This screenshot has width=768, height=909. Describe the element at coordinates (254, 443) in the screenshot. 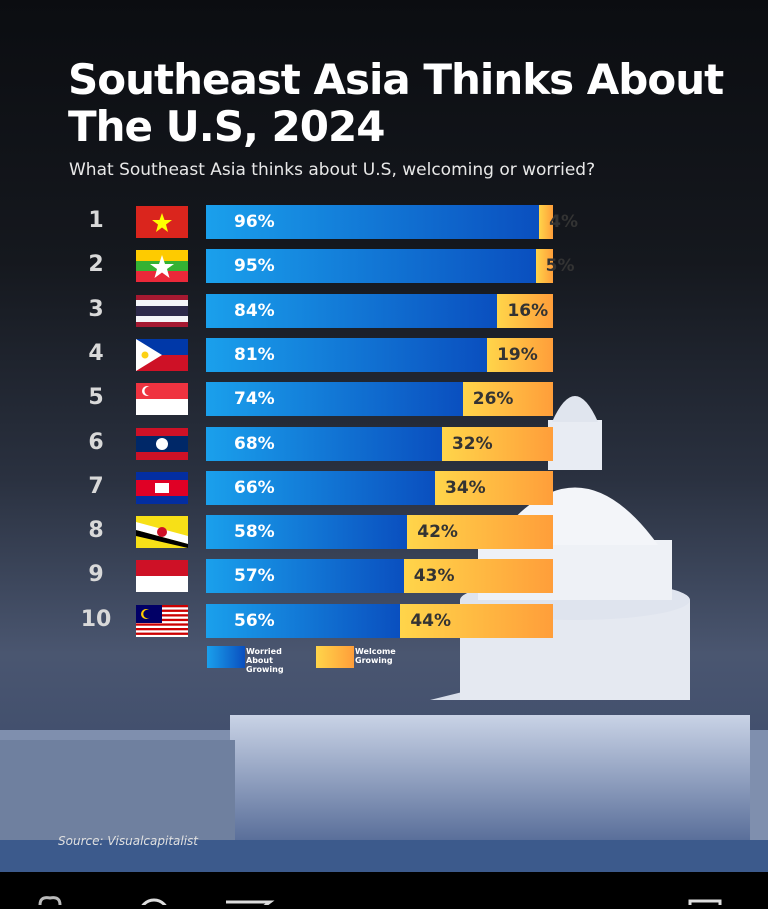

I see `data-label-worried: 68%` at that location.